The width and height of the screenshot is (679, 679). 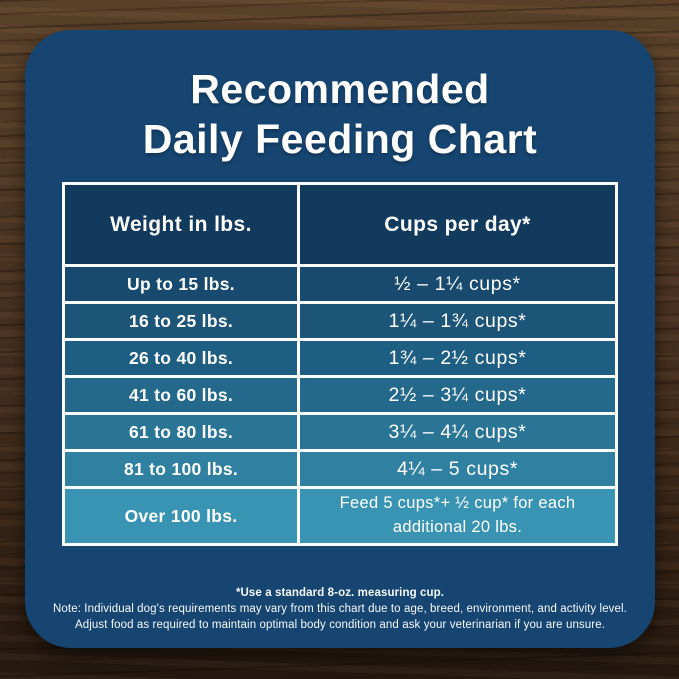 I want to click on table-row: Up to 15 lbs. ½ – 1¼ cups*, so click(x=339, y=284).